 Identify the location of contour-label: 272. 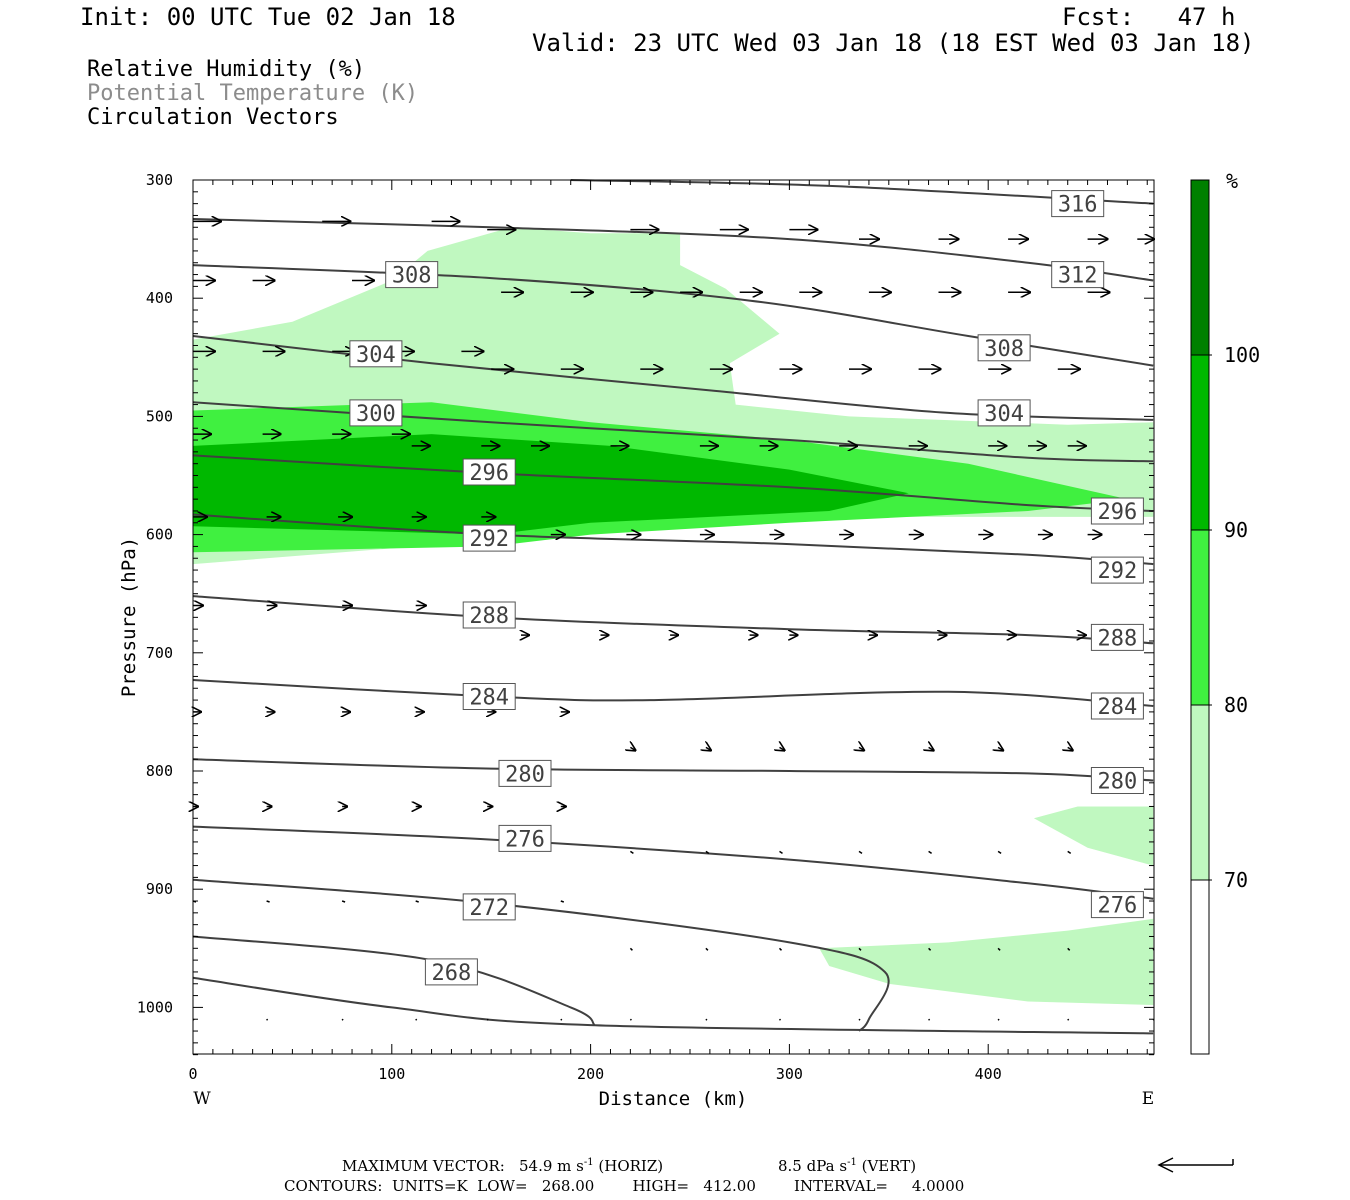
(489, 908).